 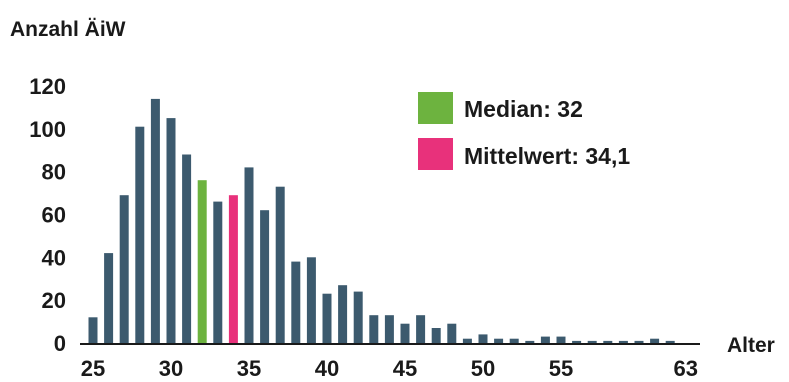 What do you see at coordinates (751, 345) in the screenshot?
I see `x-axis-label: Alter` at bounding box center [751, 345].